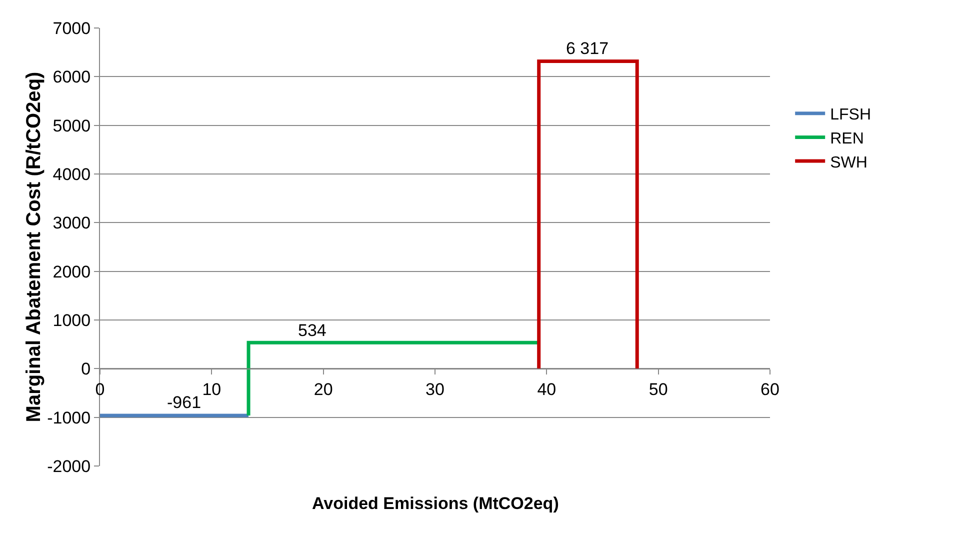 The image size is (965, 536). What do you see at coordinates (587, 48) in the screenshot?
I see `annotation: 6 317` at bounding box center [587, 48].